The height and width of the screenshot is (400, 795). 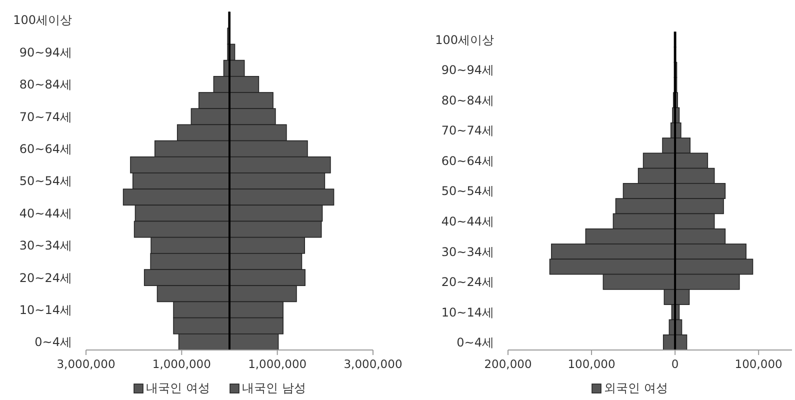 What do you see at coordinates (675, 364) in the screenshot?
I see `x-tick-label: 0` at bounding box center [675, 364].